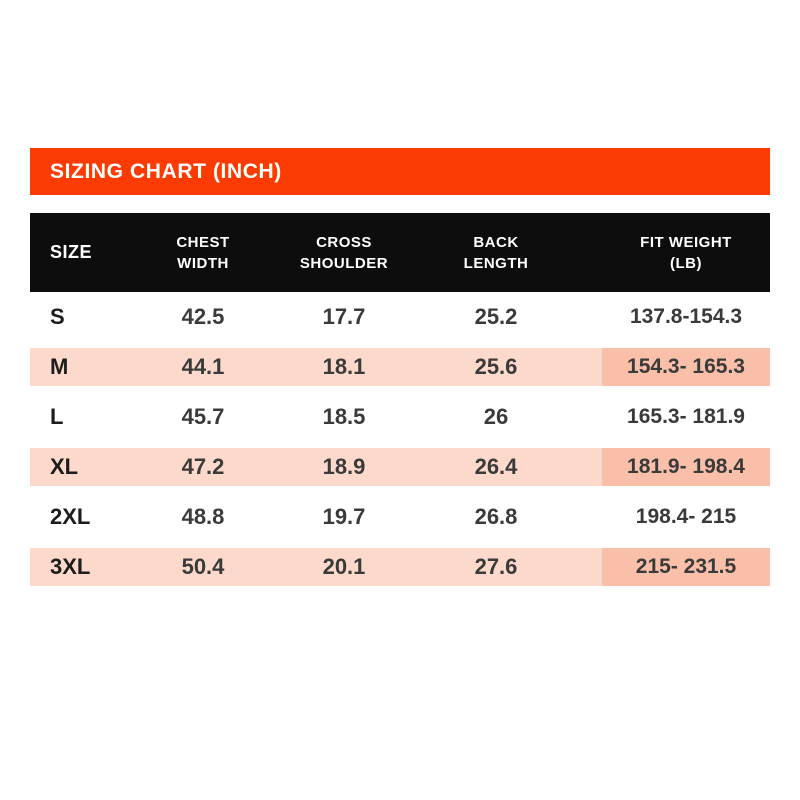  Describe the element at coordinates (586, 252) in the screenshot. I see `header-spacer` at that location.